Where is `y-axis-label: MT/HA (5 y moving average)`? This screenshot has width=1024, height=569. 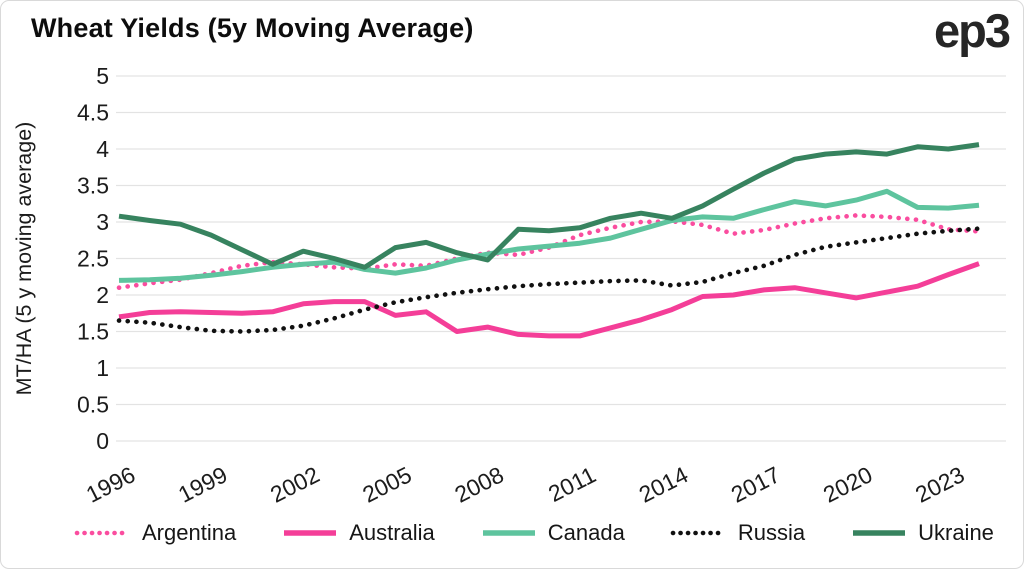 y-axis-label: MT/HA (5 y moving average) is located at coordinates (24, 259).